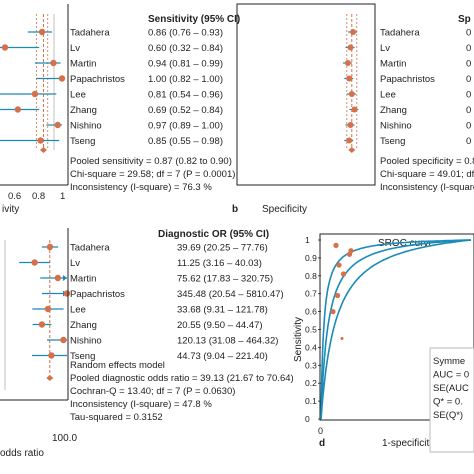  Describe the element at coordinates (62, 196) in the screenshot. I see `sensitivity-x-tick: 1` at that location.